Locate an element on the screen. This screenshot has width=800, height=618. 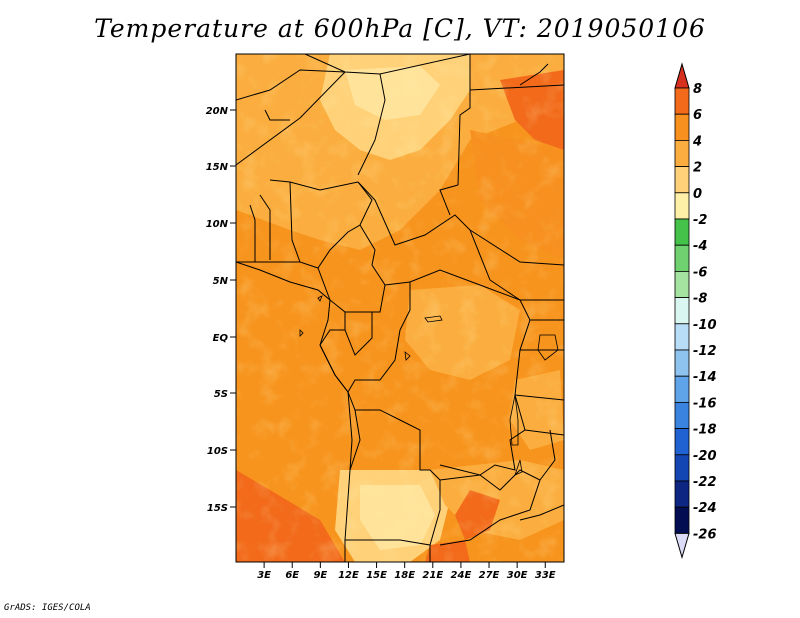
lon-tick-label: 24E is located at coordinates (461, 575).